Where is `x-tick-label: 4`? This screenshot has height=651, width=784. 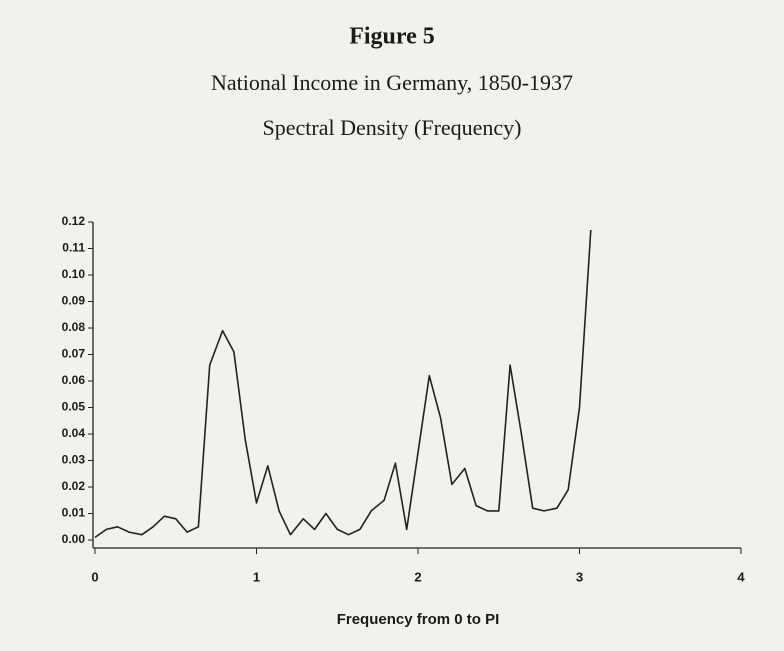
x-tick-label: 4 is located at coordinates (741, 576).